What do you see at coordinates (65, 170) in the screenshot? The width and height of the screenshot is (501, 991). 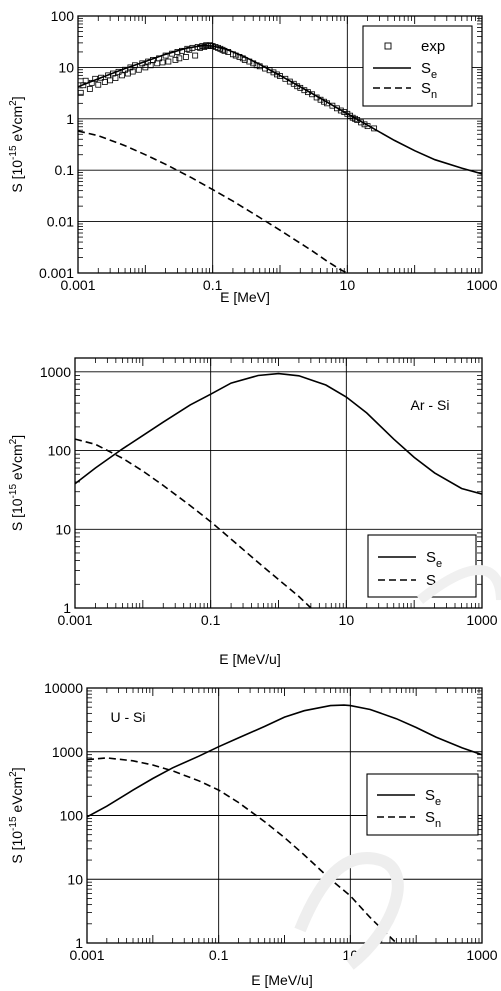 I see `y-tick-label: 0.1` at bounding box center [65, 170].